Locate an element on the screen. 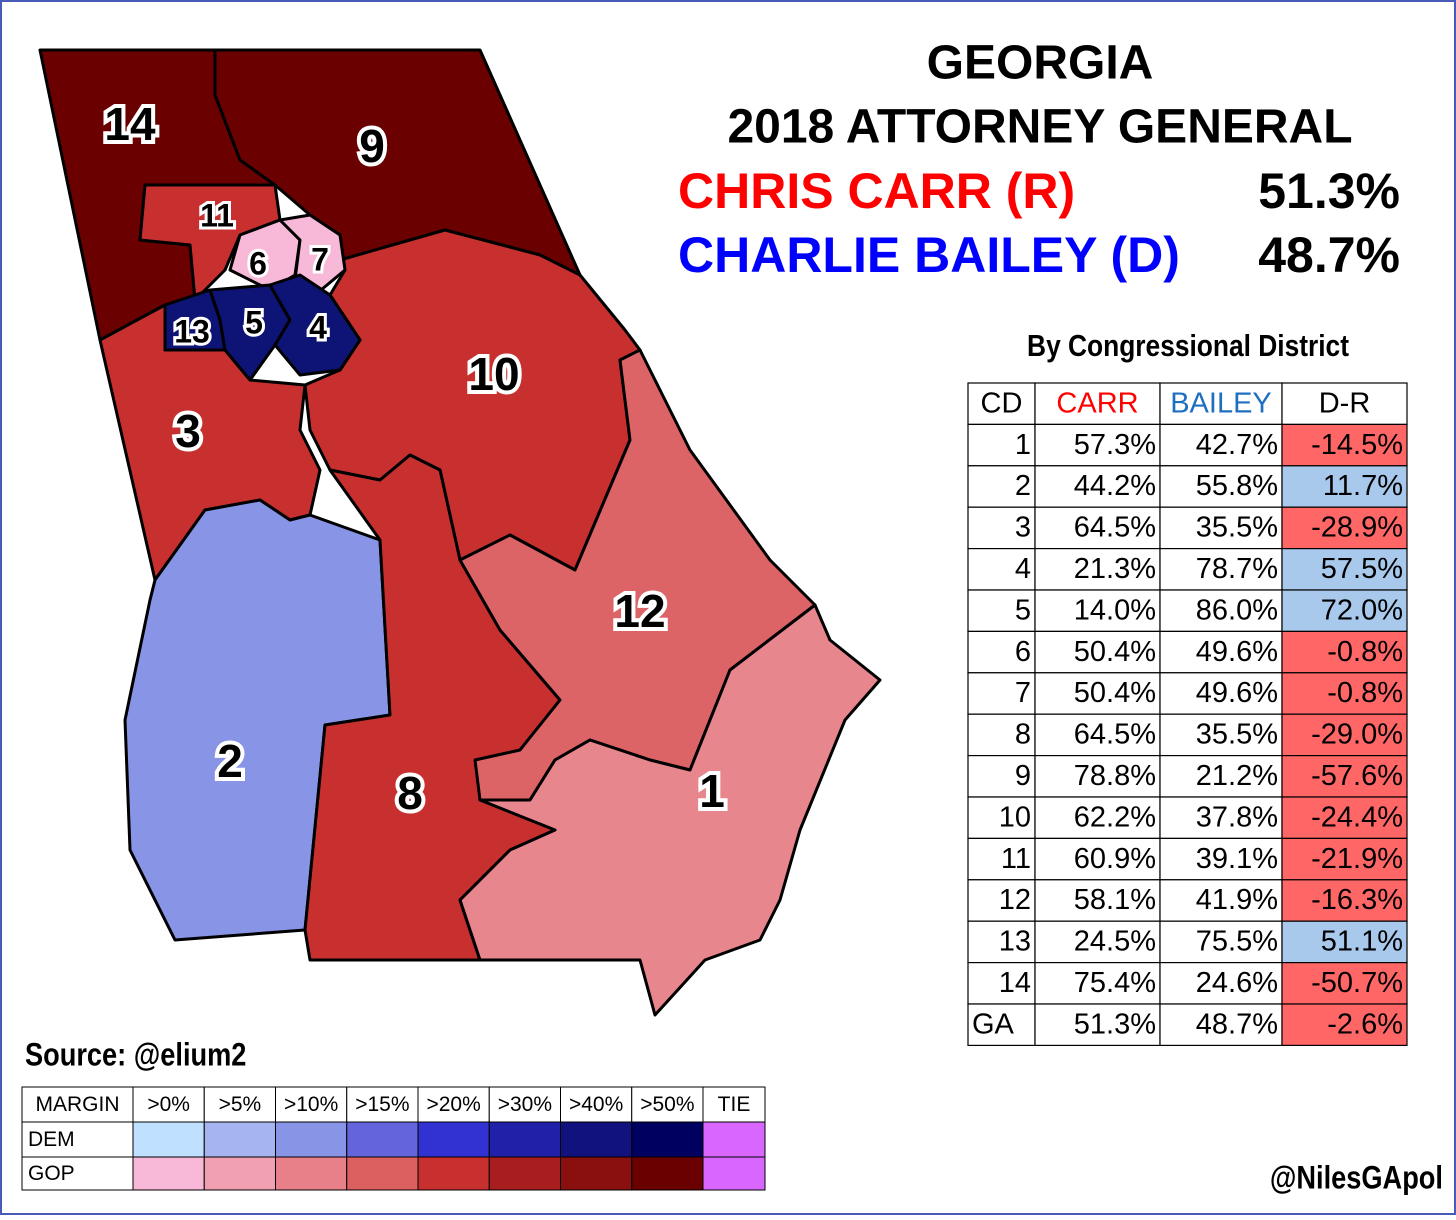 The width and height of the screenshot is (1456, 1220). table-value: 39.1% is located at coordinates (1237, 859).